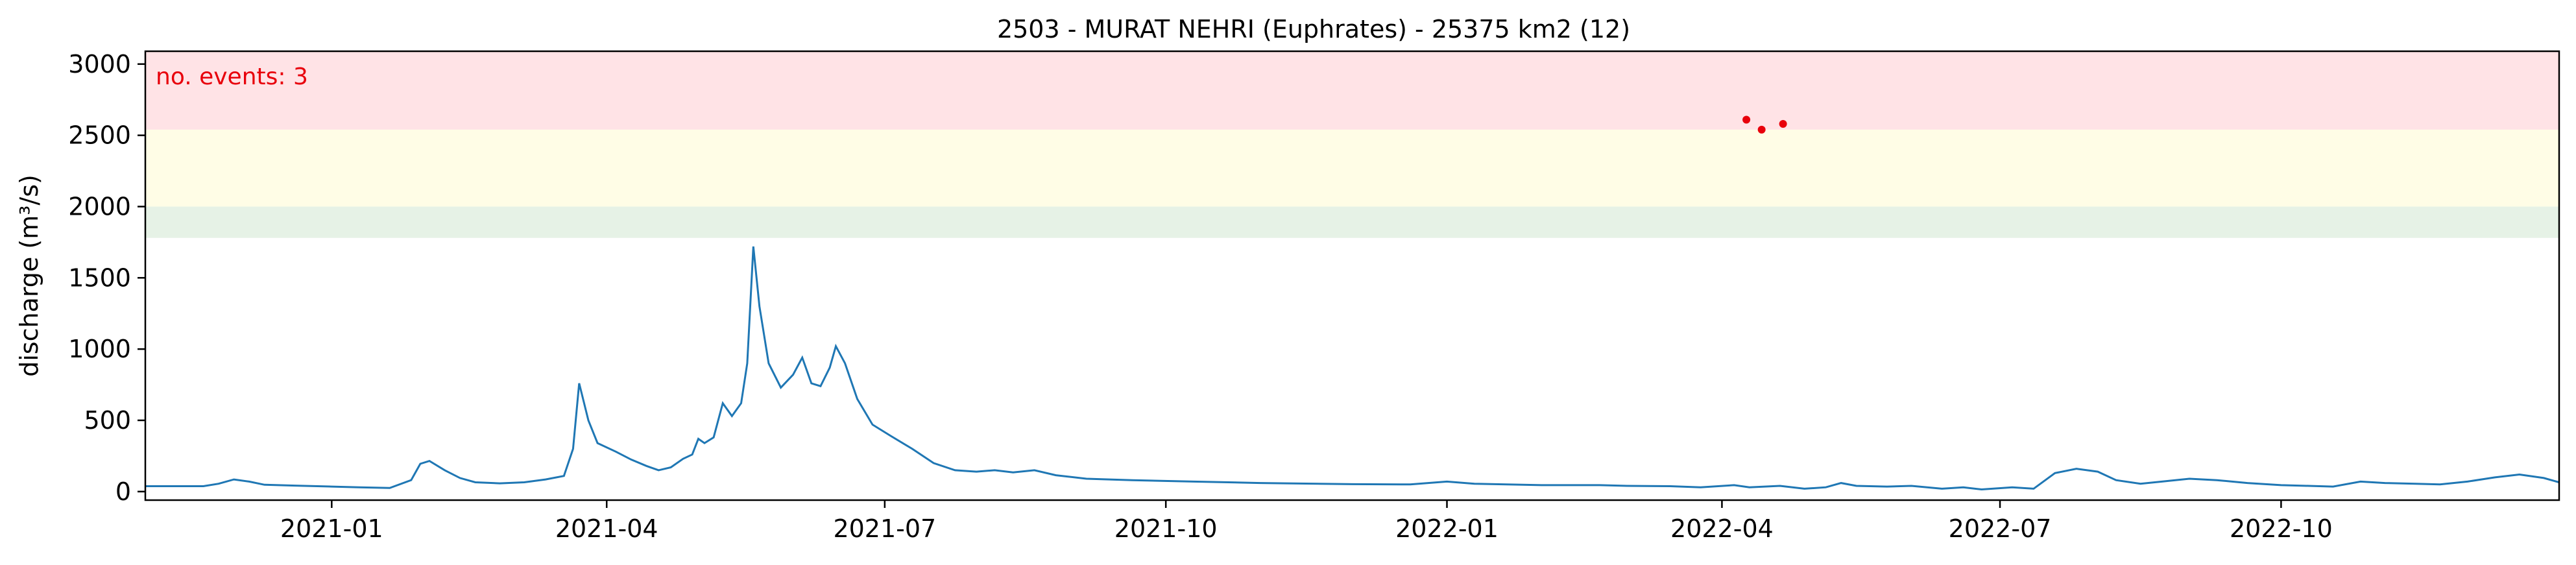 This screenshot has height=565, width=2576. I want to click on y-tick-label: 500, so click(107, 420).